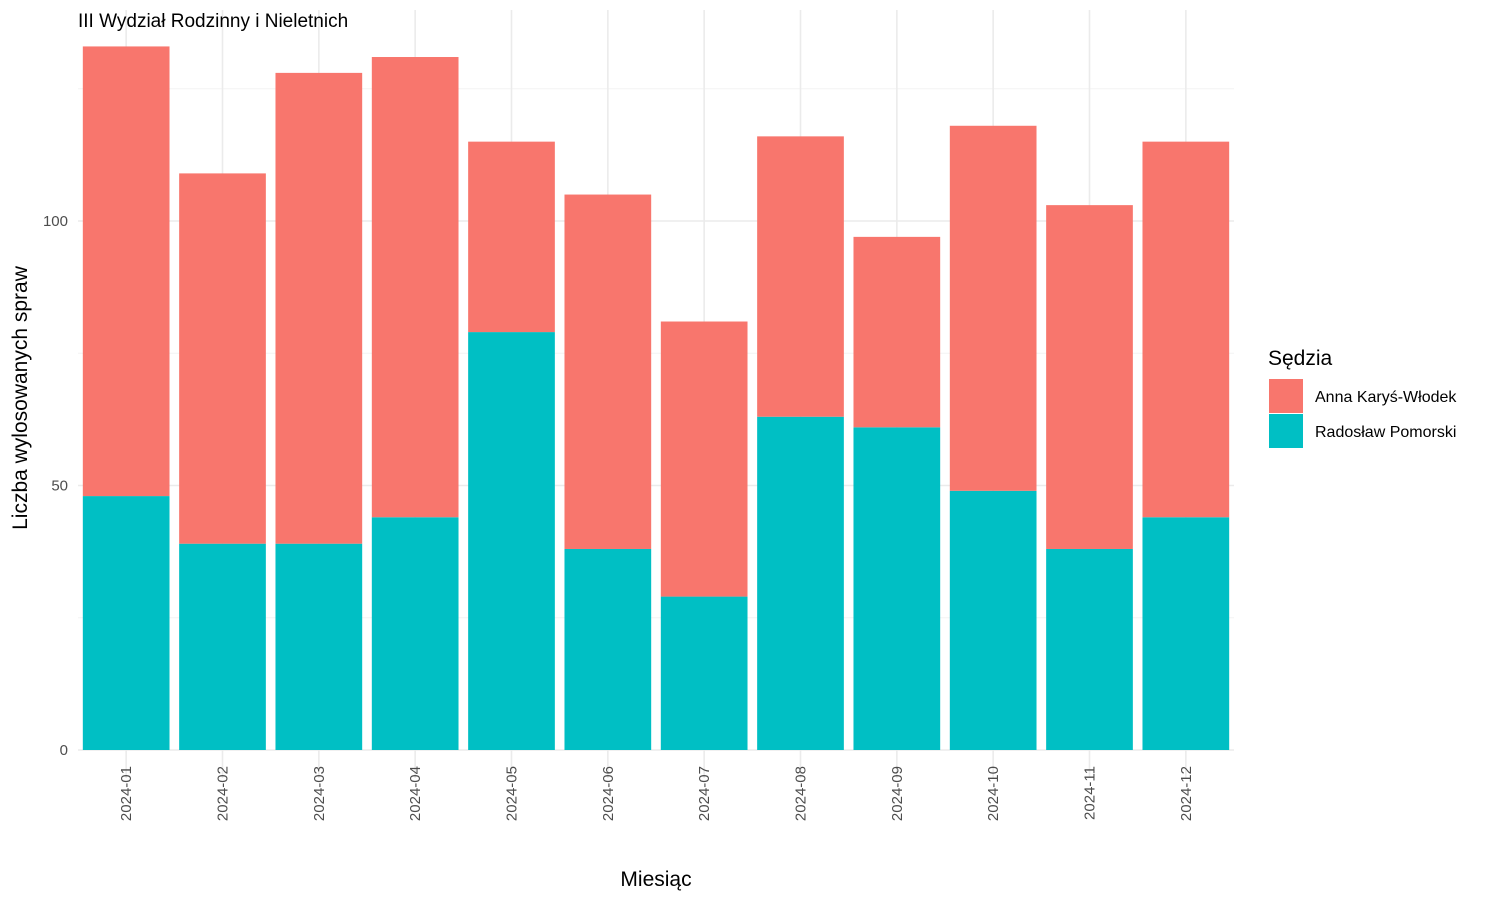  What do you see at coordinates (55, 221) in the screenshot?
I see `y-tick-label: 100` at bounding box center [55, 221].